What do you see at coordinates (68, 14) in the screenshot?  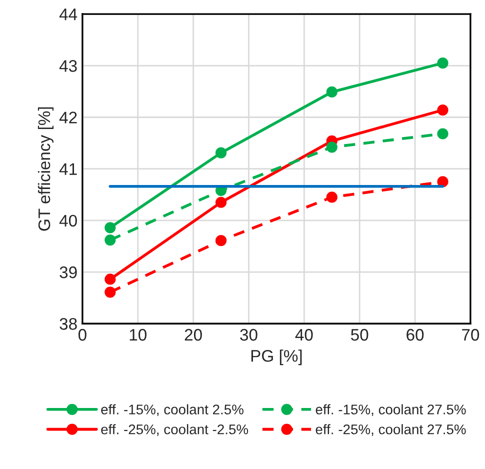 I see `y-tick-label: 44` at bounding box center [68, 14].